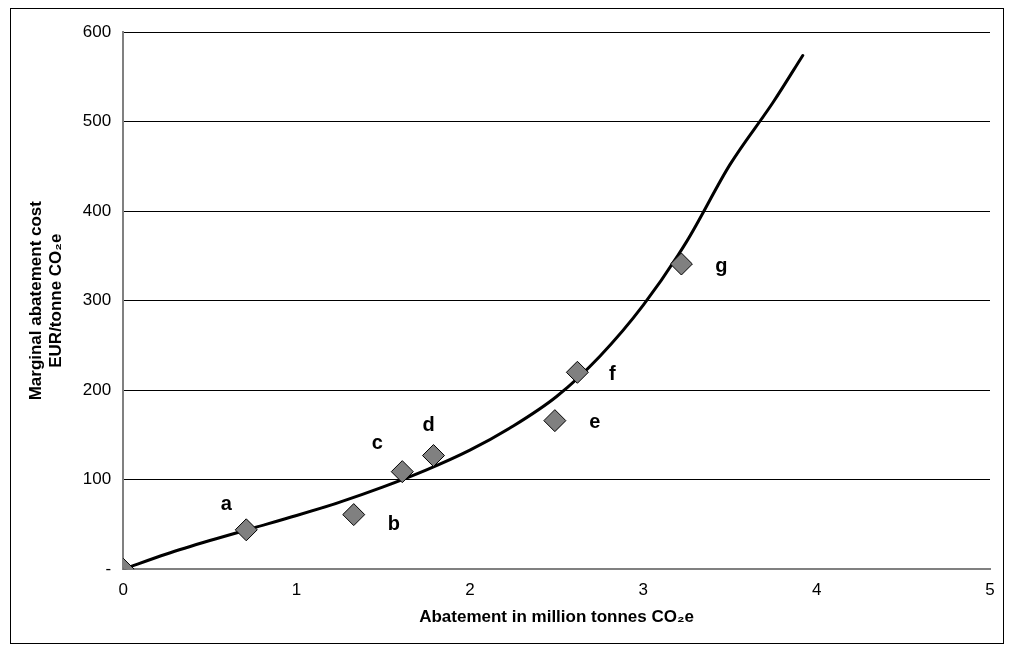 This screenshot has width=1014, height=646. What do you see at coordinates (470, 590) in the screenshot?
I see `x-tick-label: 2` at bounding box center [470, 590].